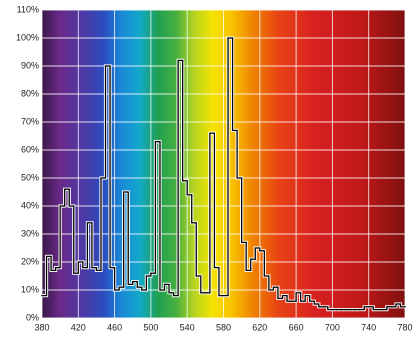 The image size is (419, 340). Describe the element at coordinates (150, 327) in the screenshot. I see `x-tick-label: 500` at that location.